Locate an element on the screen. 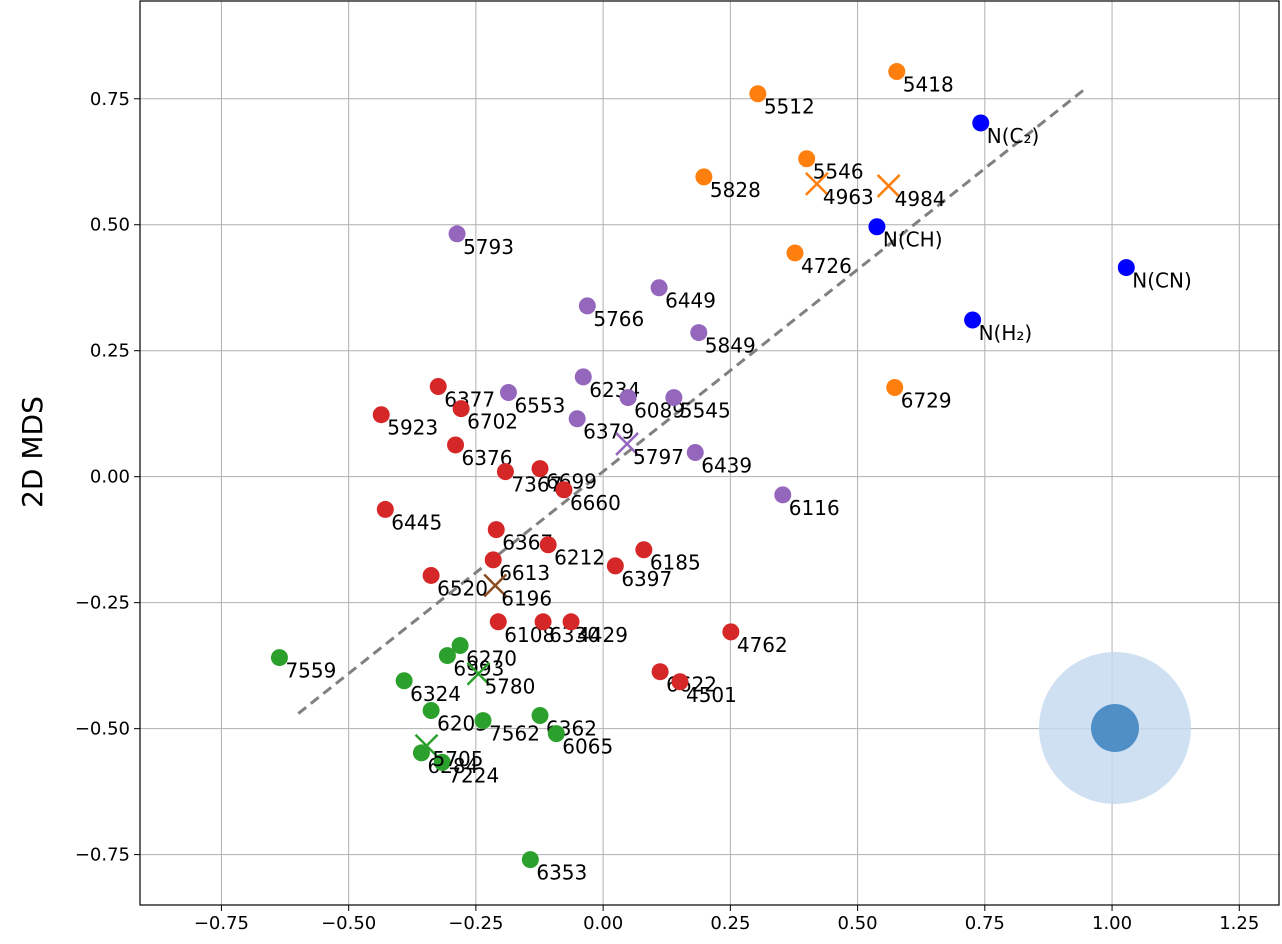 Image resolution: width=1282 pixels, height=944 pixels. point-label: 4984 is located at coordinates (920, 199).